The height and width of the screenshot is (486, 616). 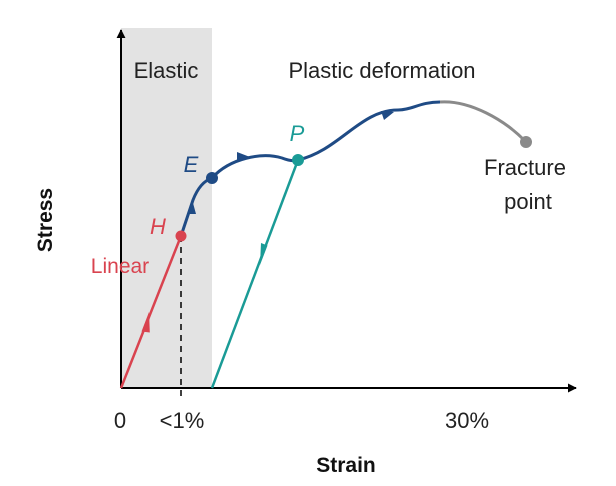 I want to click on point-e-marker, so click(x=212, y=178).